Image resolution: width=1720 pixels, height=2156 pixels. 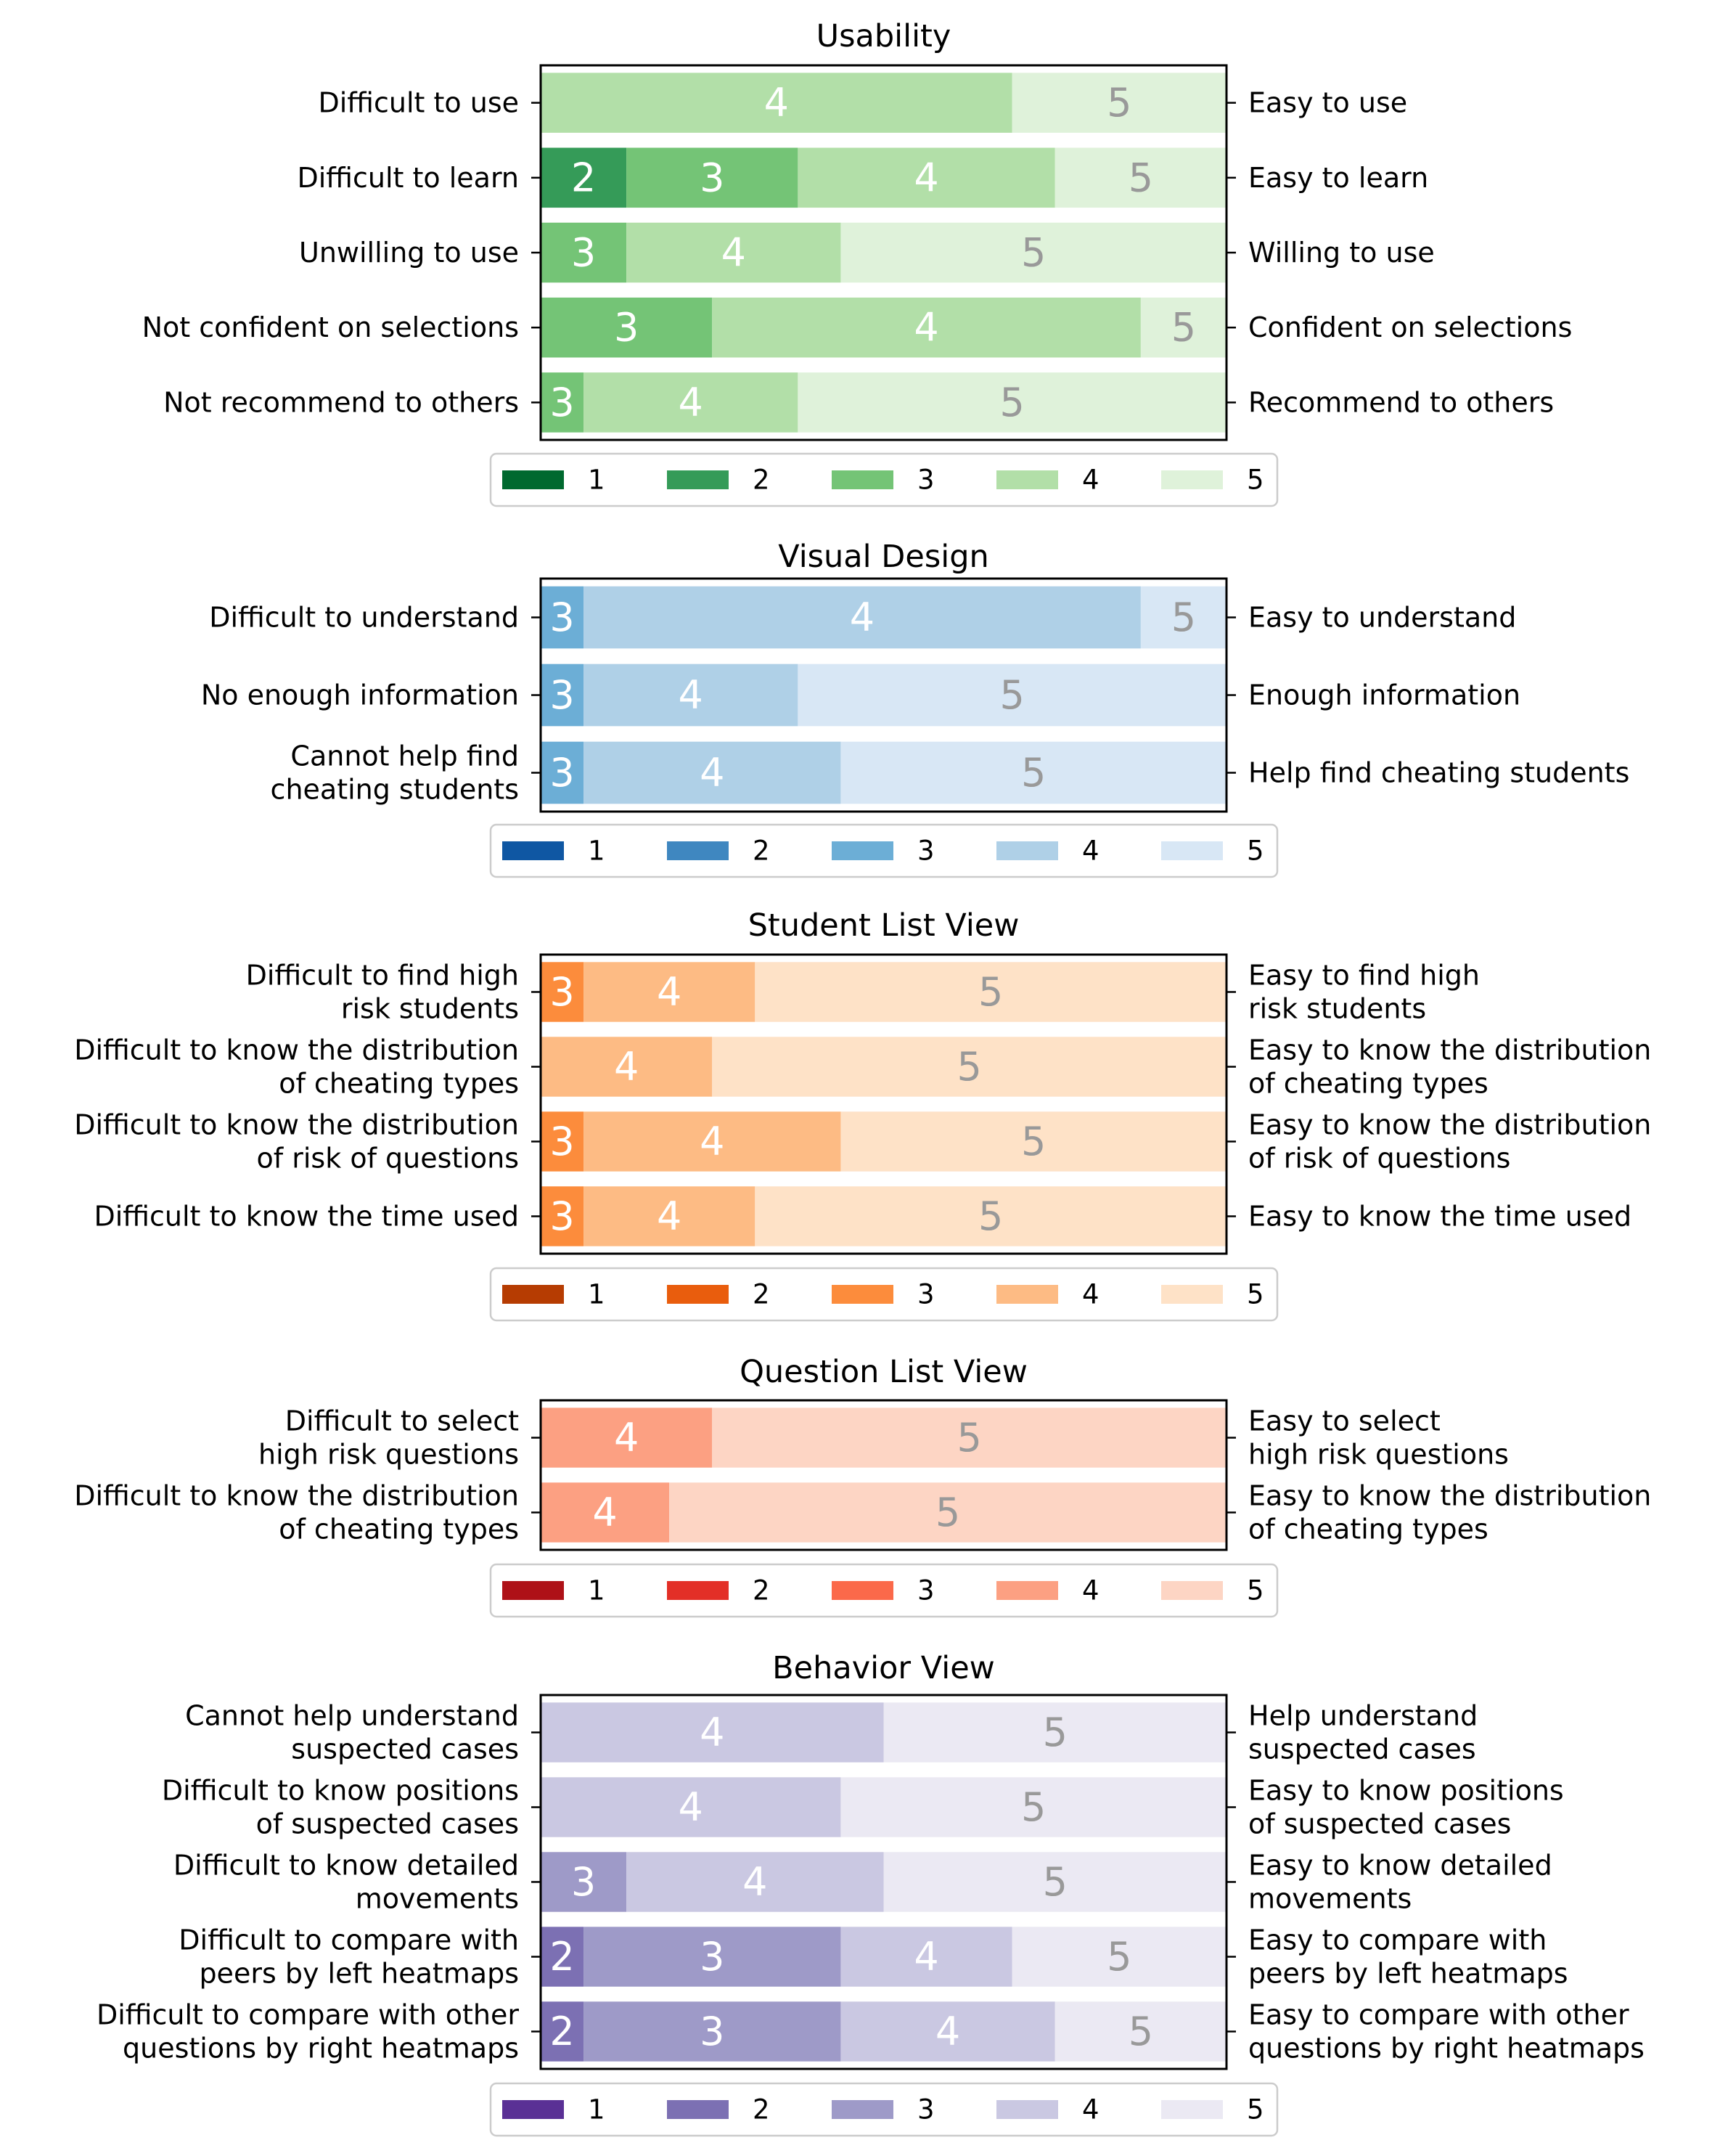 What do you see at coordinates (1384, 695) in the screenshot?
I see `right-label: Enough information` at bounding box center [1384, 695].